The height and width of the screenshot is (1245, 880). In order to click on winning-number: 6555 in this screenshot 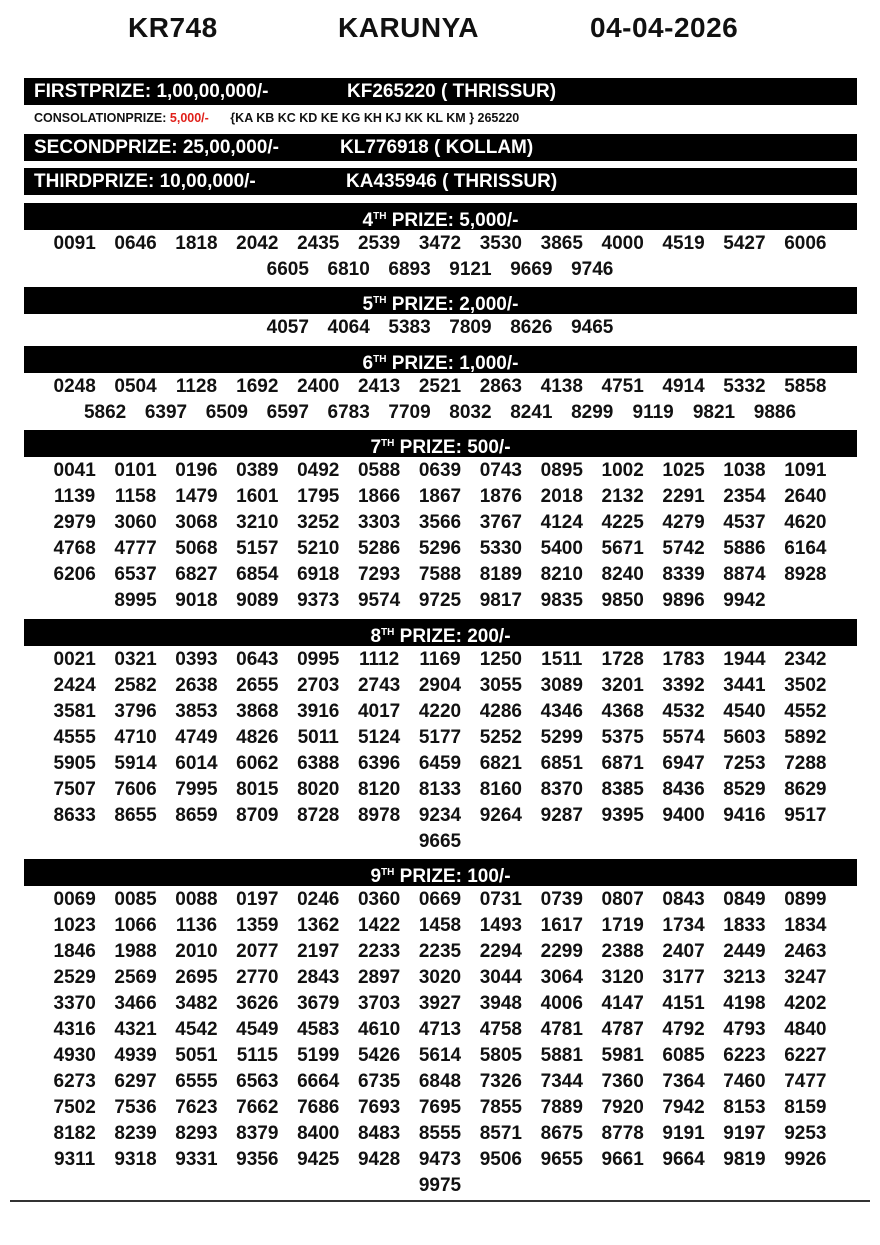, I will do `click(196, 1081)`.